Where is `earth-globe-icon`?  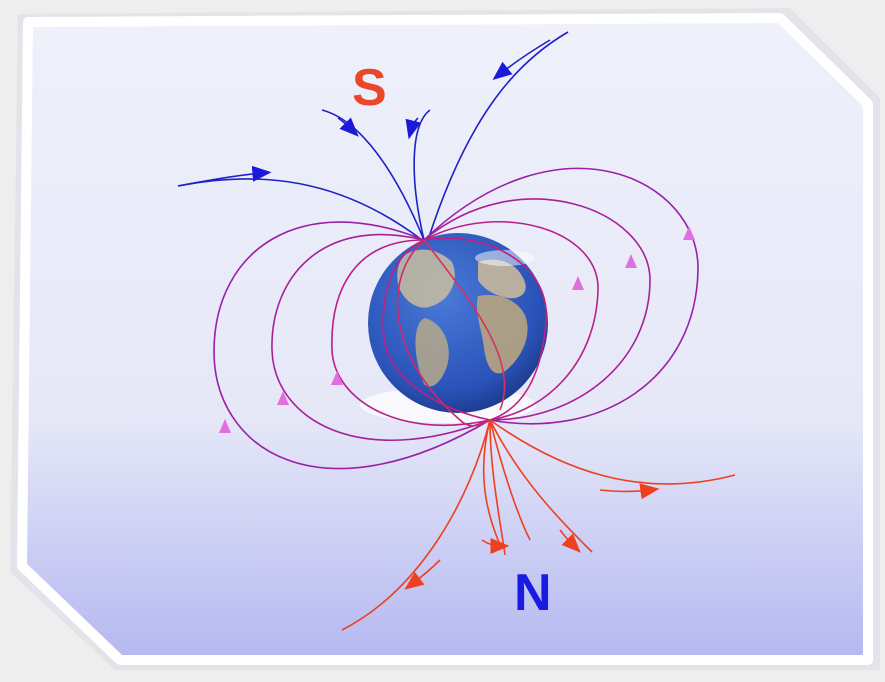
earth-globe-icon is located at coordinates (454, 328).